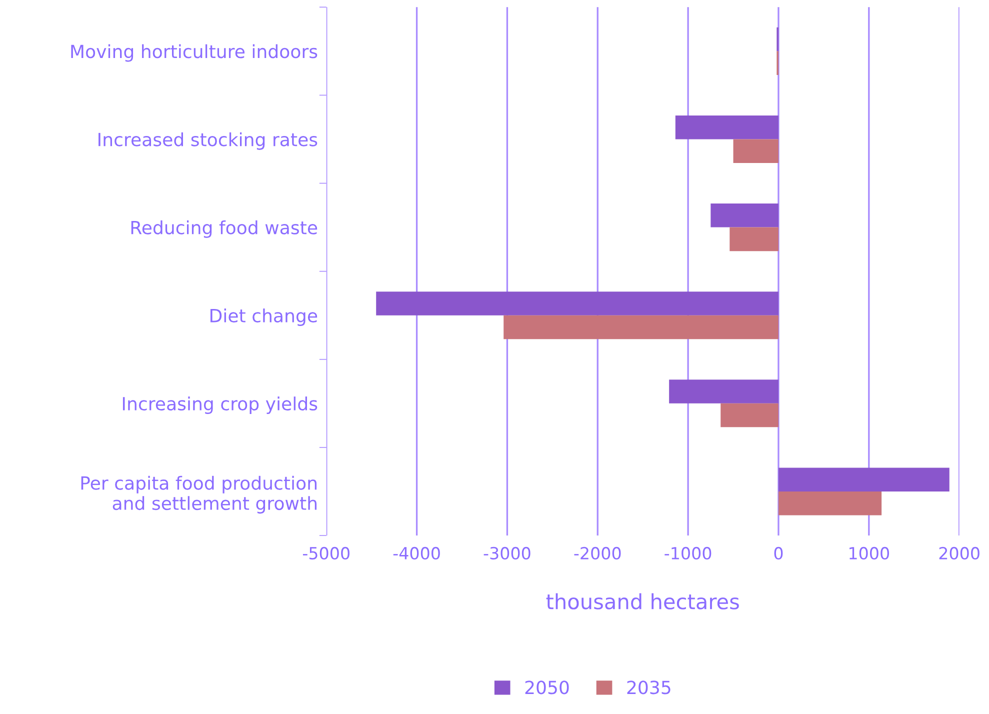 The height and width of the screenshot is (714, 989). Describe the element at coordinates (416, 553) in the screenshot. I see `x-tick-label: -4000` at that location.